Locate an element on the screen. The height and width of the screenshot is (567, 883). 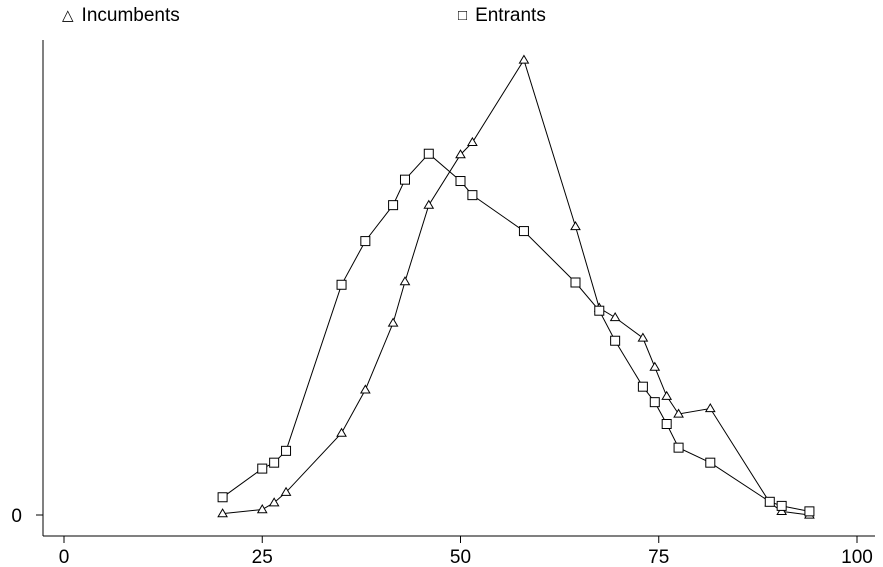
legend-item-incumbents: △ Incumbents is located at coordinates (121, 16).